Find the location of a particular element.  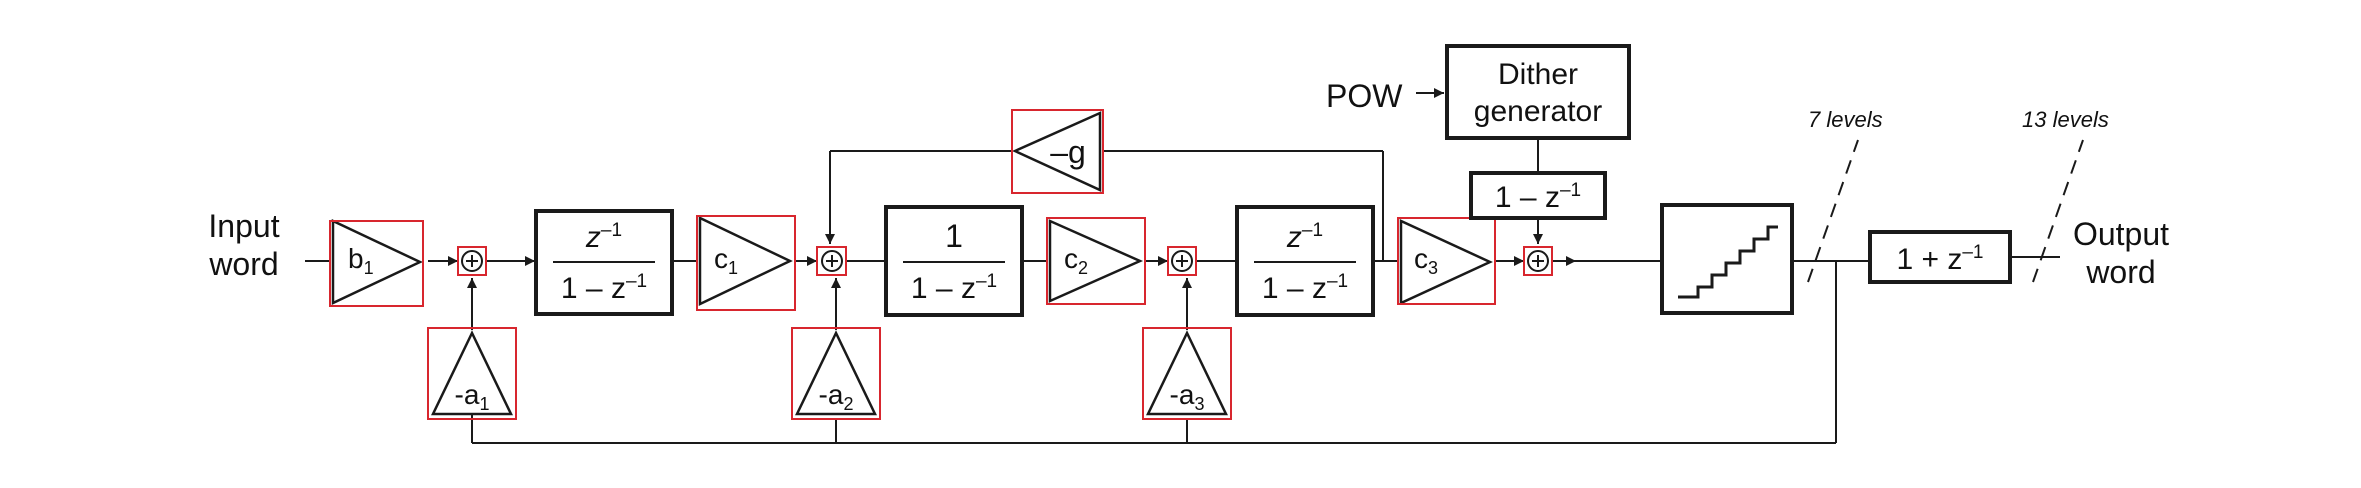

integrator-3-numerator: z–1 is located at coordinates (1304, 237).